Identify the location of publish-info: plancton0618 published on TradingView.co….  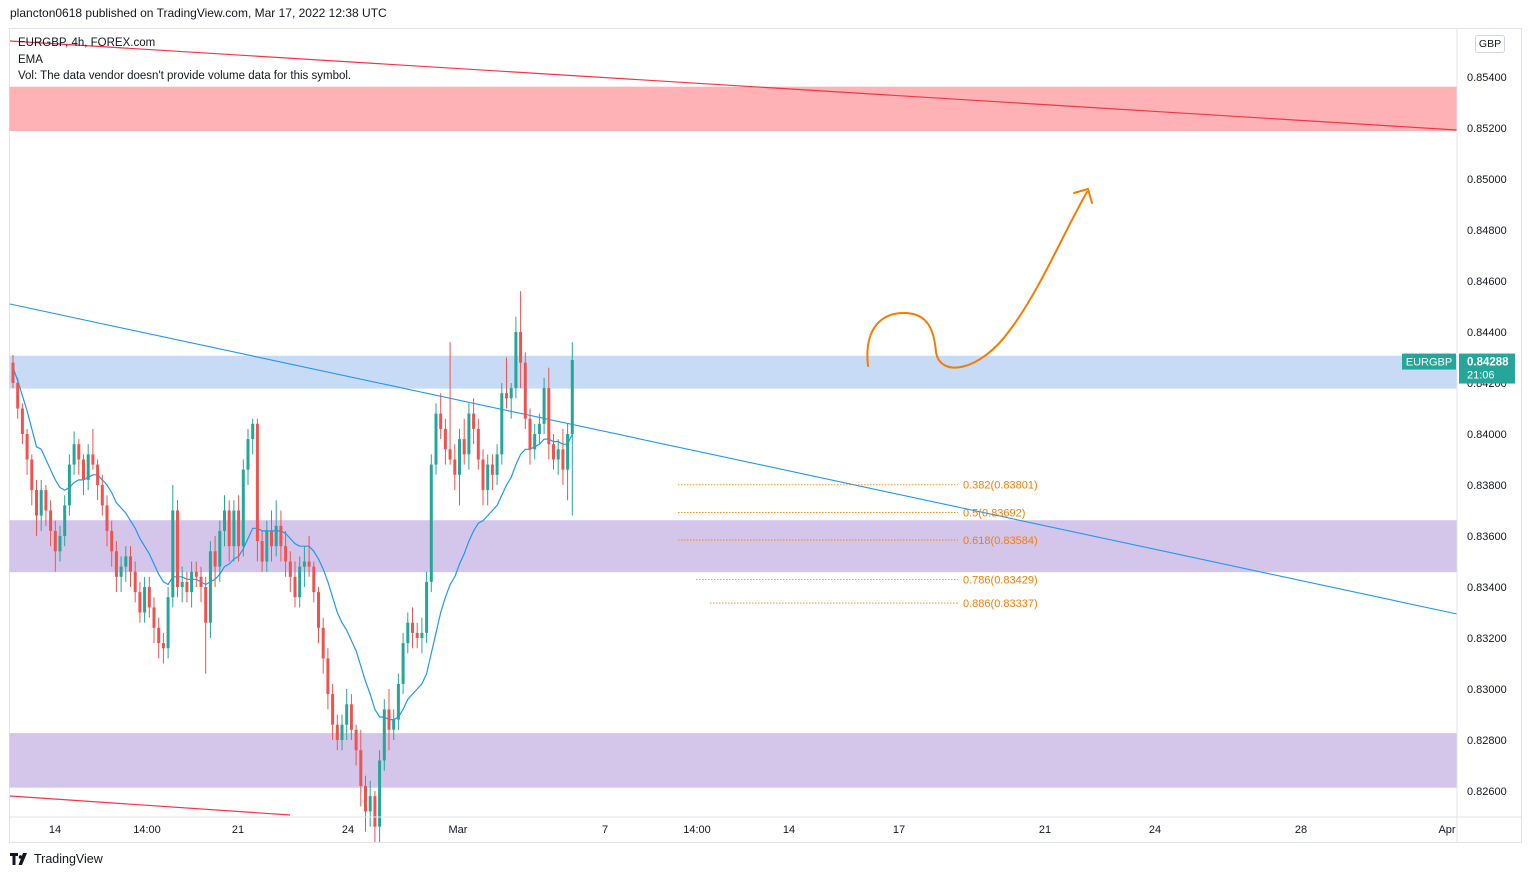
(198, 13).